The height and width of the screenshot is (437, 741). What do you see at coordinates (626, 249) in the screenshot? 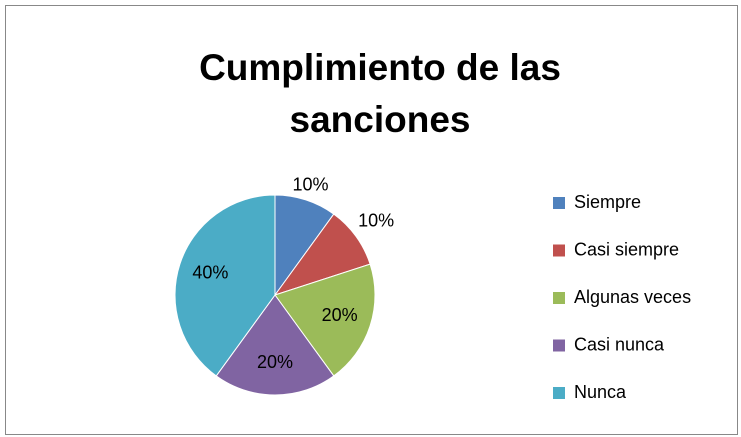
I see `legend-label: Casi siempre` at bounding box center [626, 249].